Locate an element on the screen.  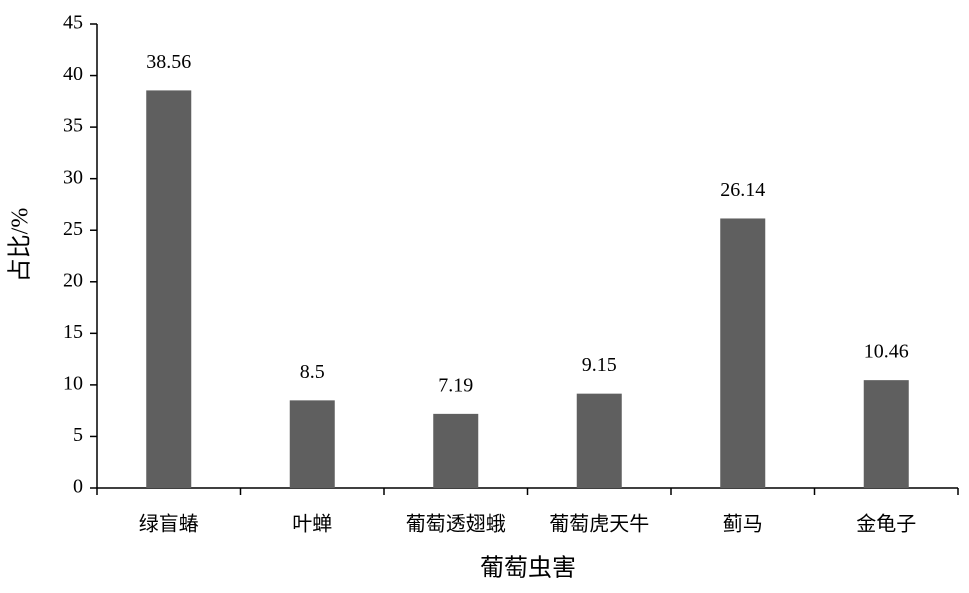
y-tick-label: 10 is located at coordinates (73, 383).